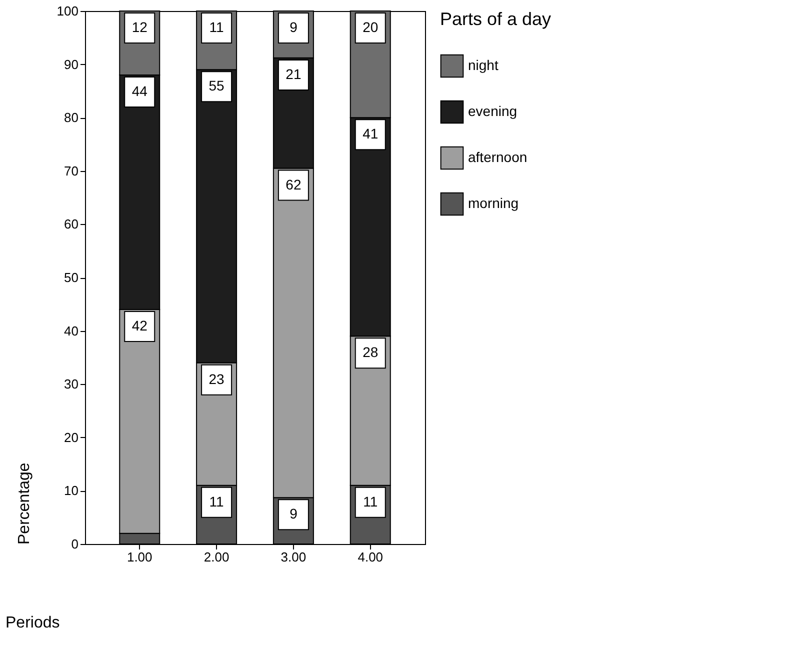 The image size is (798, 650). I want to click on x-tick-label: 4.00, so click(371, 557).